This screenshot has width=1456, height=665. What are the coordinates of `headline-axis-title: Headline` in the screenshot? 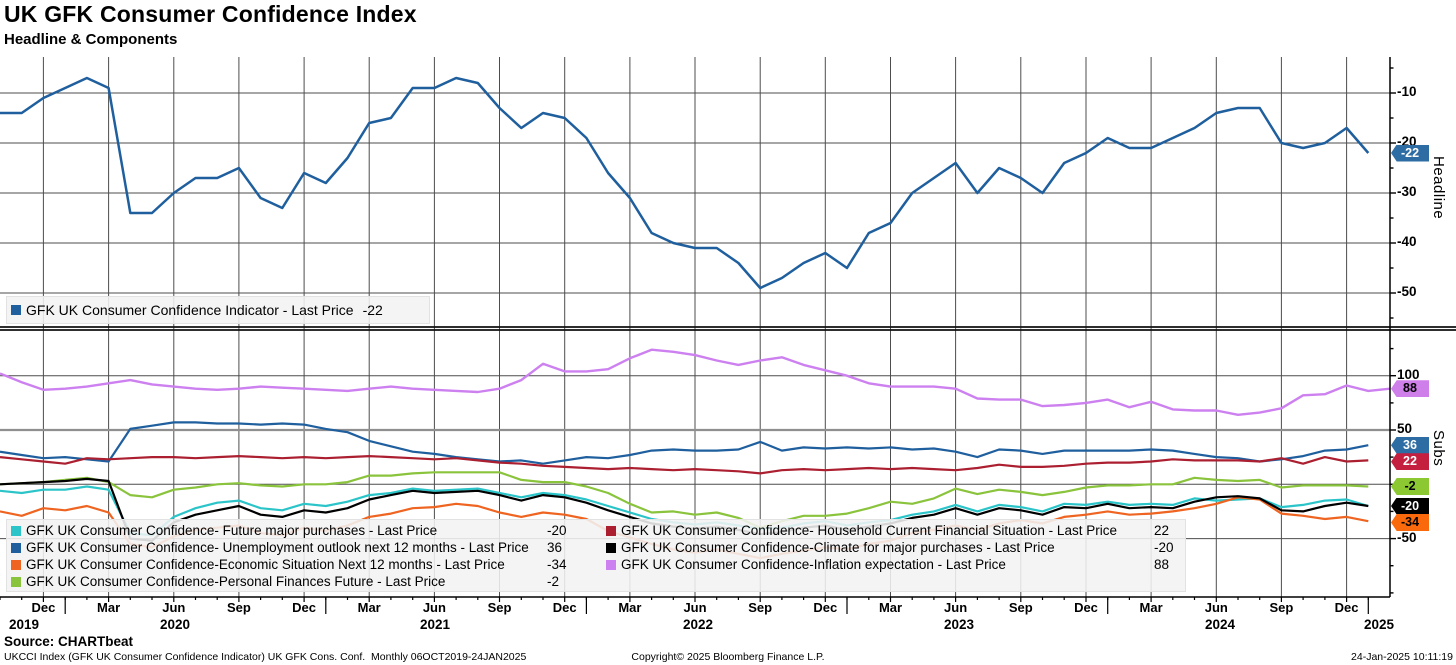 It's located at (1438, 188).